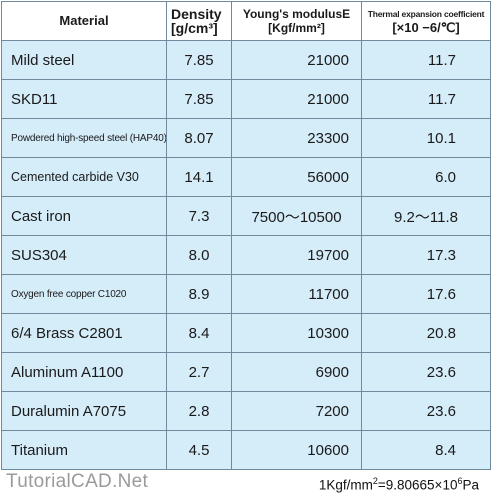  What do you see at coordinates (426, 14) in the screenshot?
I see `header-thermal-label: Thermal expansion coefficient` at bounding box center [426, 14].